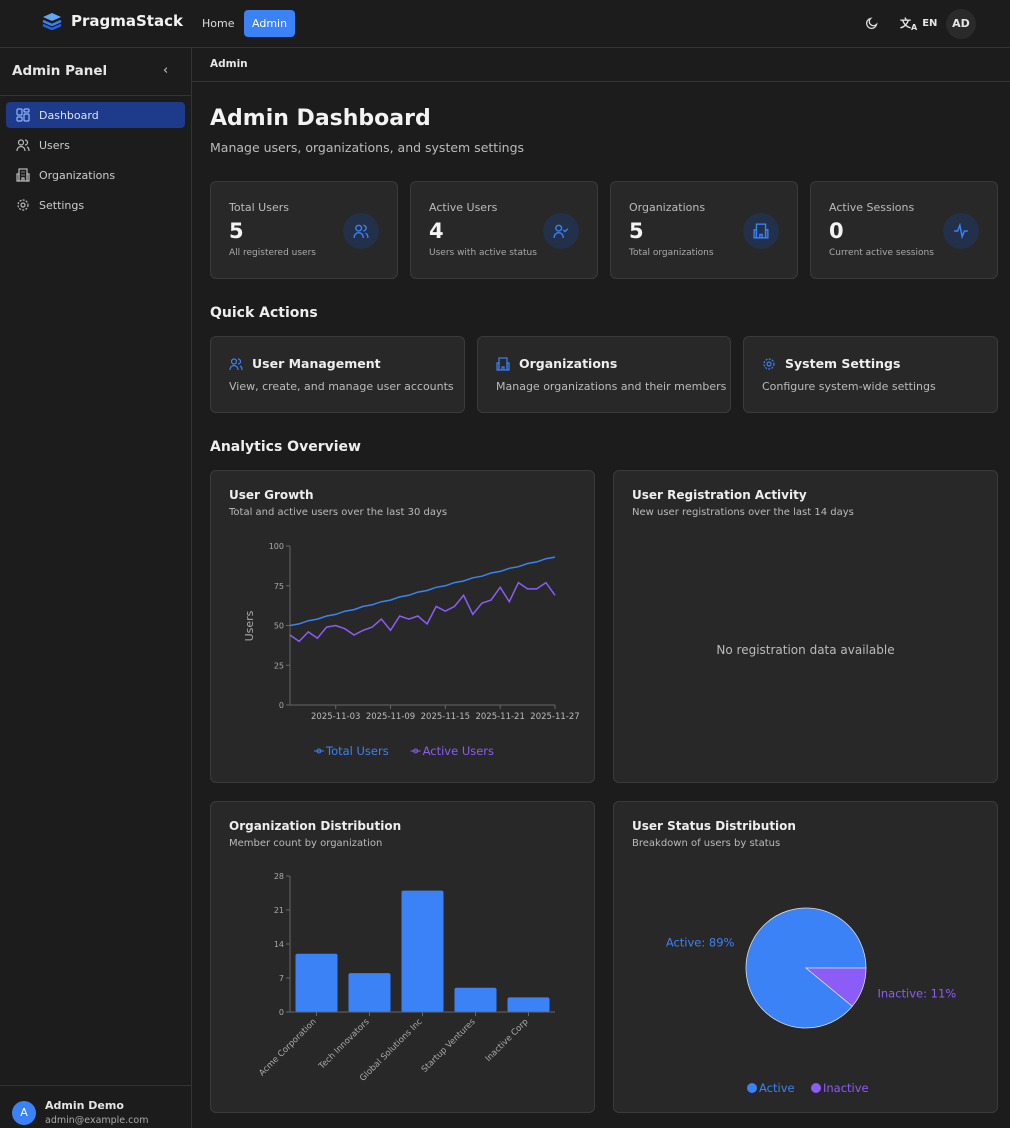 The height and width of the screenshot is (1128, 1010). Describe the element at coordinates (23, 115) in the screenshot. I see `dashboard-icon` at that location.